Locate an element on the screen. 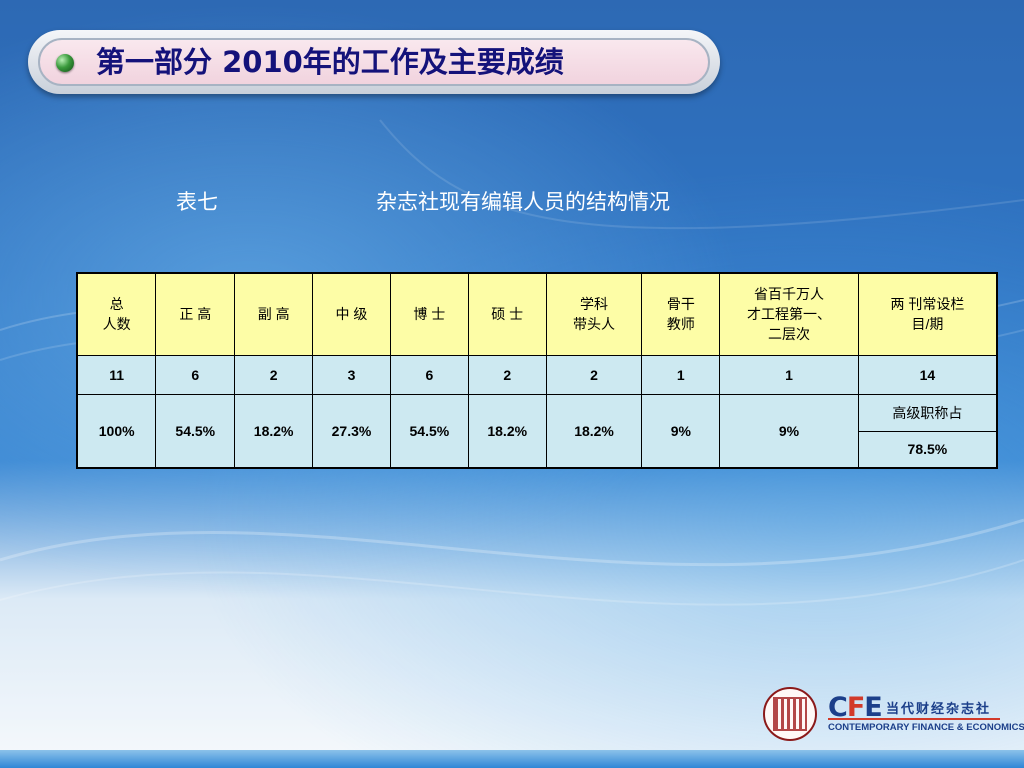  table-cell: 11 is located at coordinates (116, 374).